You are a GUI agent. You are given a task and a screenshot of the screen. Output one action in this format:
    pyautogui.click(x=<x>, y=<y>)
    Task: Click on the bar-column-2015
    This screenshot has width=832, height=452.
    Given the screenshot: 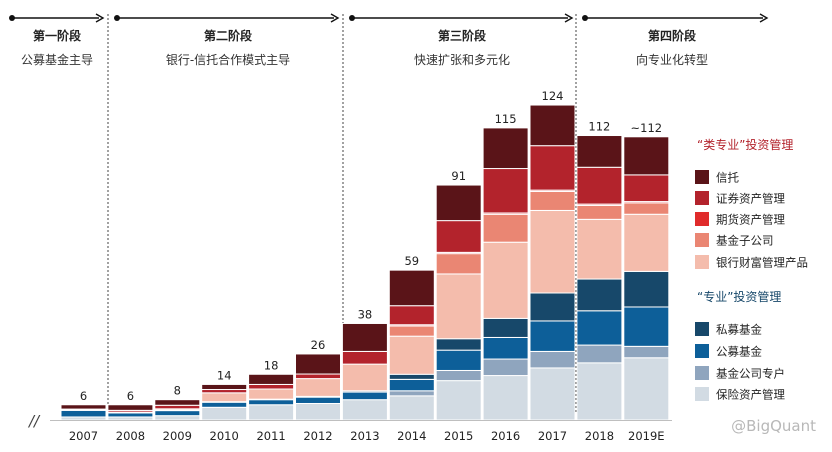 What is the action you would take?
    pyautogui.click(x=458, y=302)
    